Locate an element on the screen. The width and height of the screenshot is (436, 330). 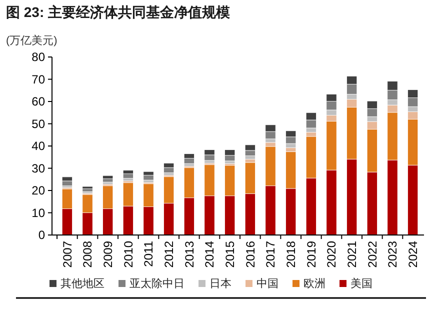
y-tick-label: 20 is located at coordinates (39, 191).